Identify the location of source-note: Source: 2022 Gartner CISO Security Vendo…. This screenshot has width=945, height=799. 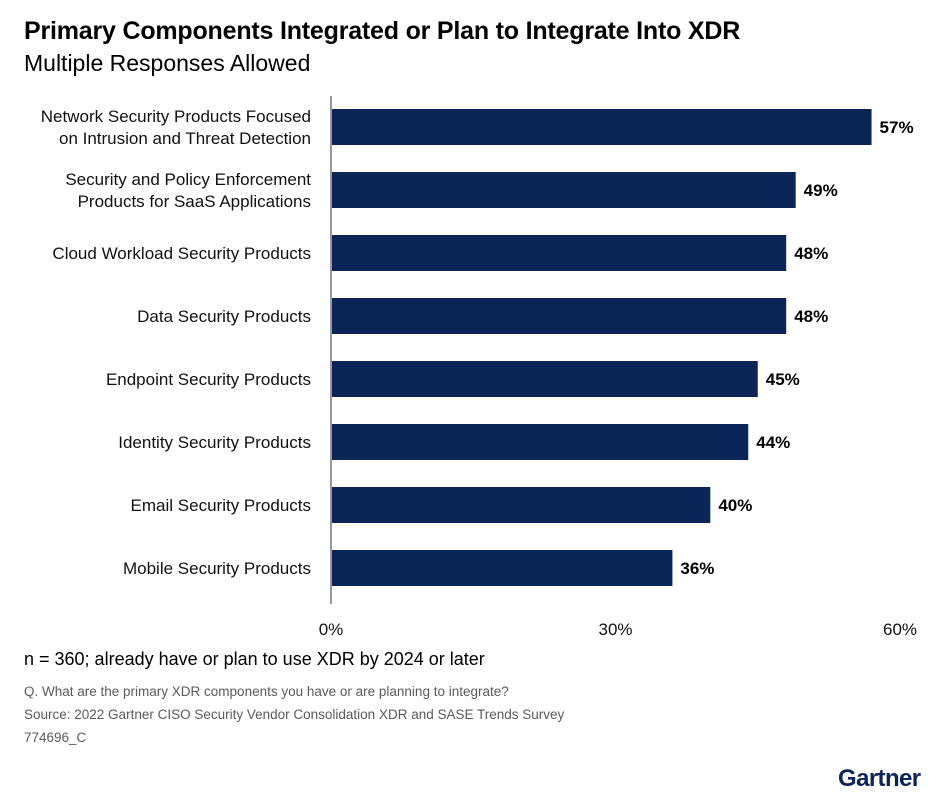
(294, 714).